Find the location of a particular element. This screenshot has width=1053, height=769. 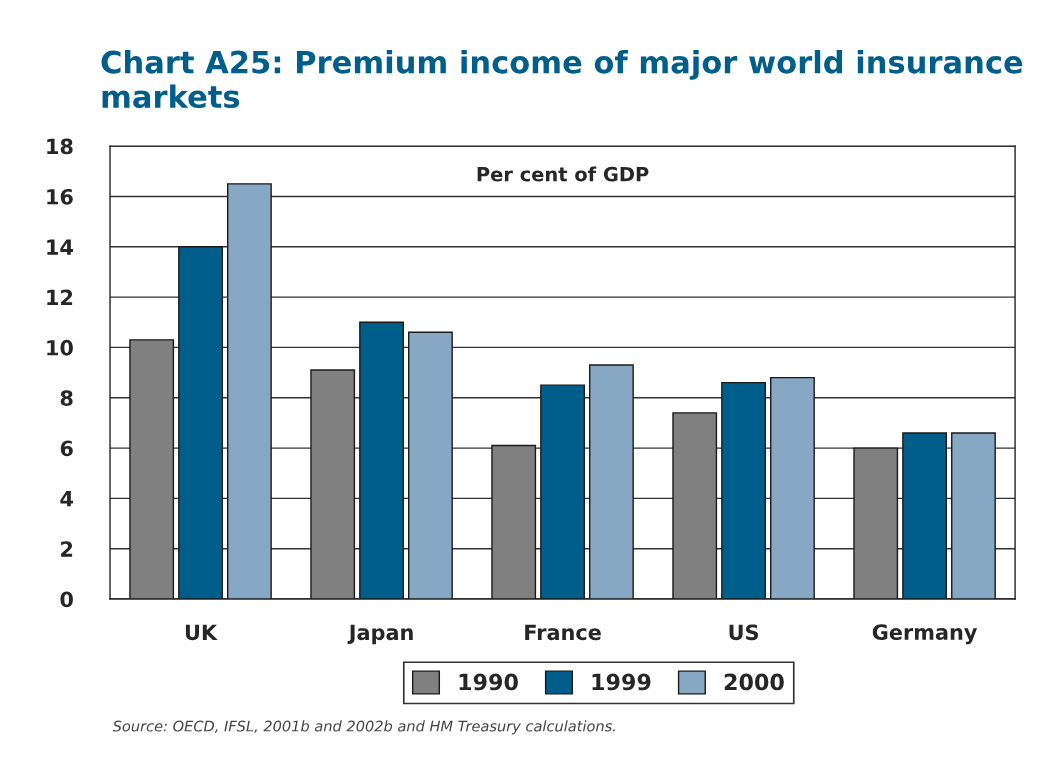

x-tick-label: France is located at coordinates (563, 632).